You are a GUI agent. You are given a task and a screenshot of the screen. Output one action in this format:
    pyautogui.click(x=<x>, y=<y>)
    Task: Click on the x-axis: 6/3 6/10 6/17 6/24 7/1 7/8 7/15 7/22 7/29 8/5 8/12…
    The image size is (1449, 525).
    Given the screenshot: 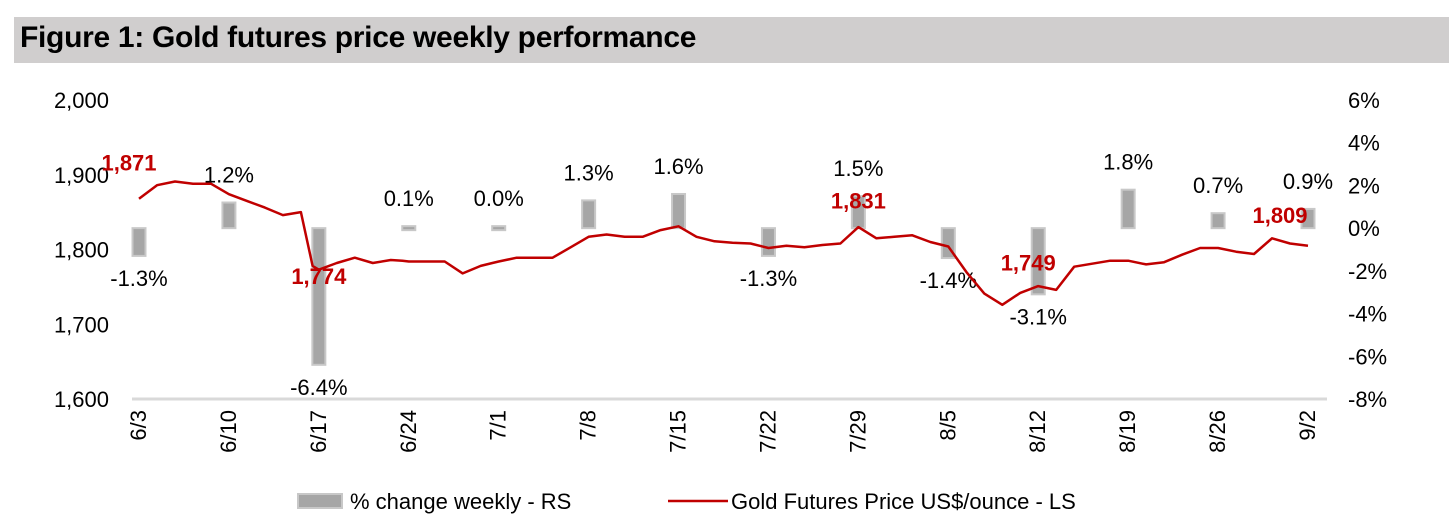 What is the action you would take?
    pyautogui.click(x=723, y=431)
    